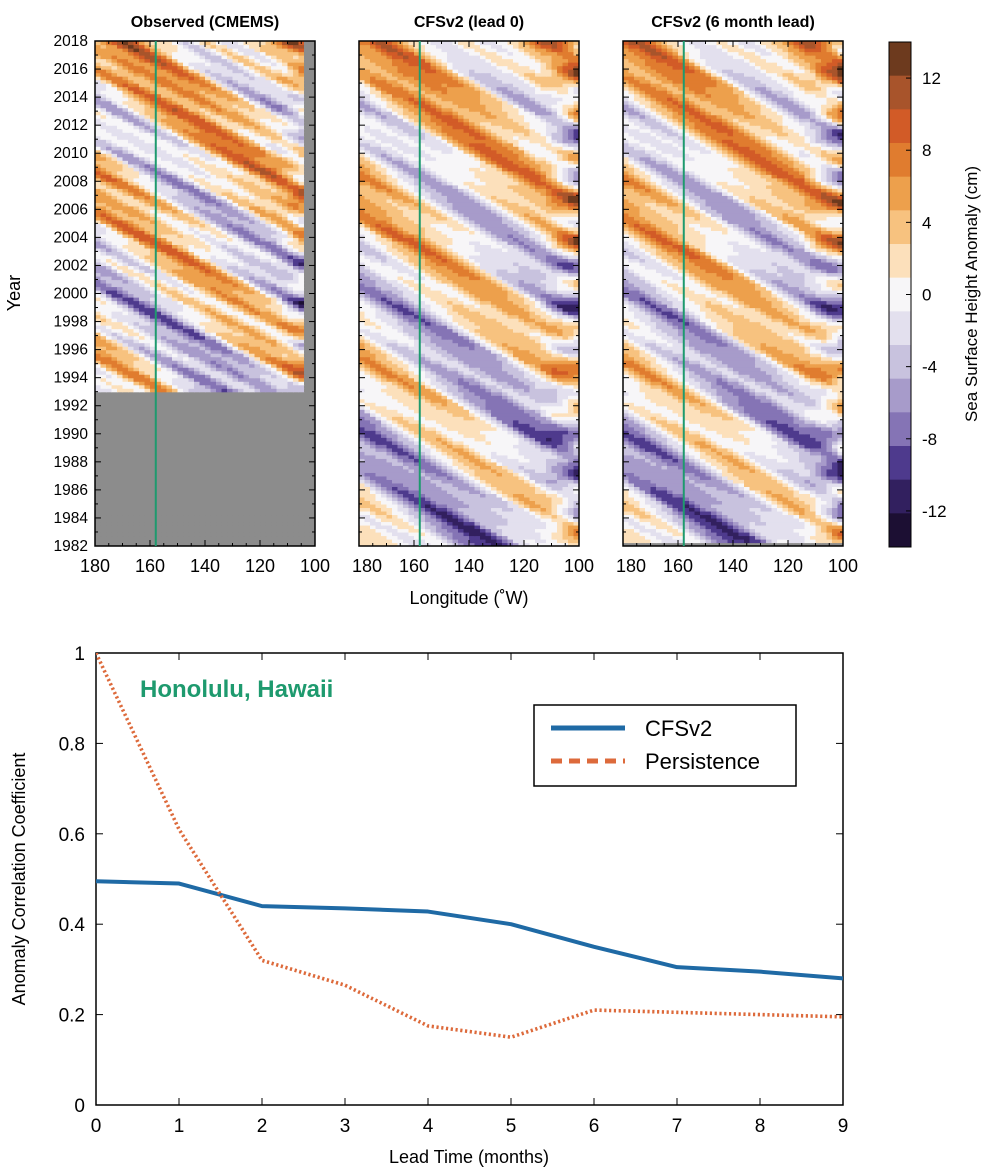 The width and height of the screenshot is (984, 1169). What do you see at coordinates (205, 280) in the screenshot?
I see `hovmoller-panel-0: Observed (CMEMS)` at bounding box center [205, 280].